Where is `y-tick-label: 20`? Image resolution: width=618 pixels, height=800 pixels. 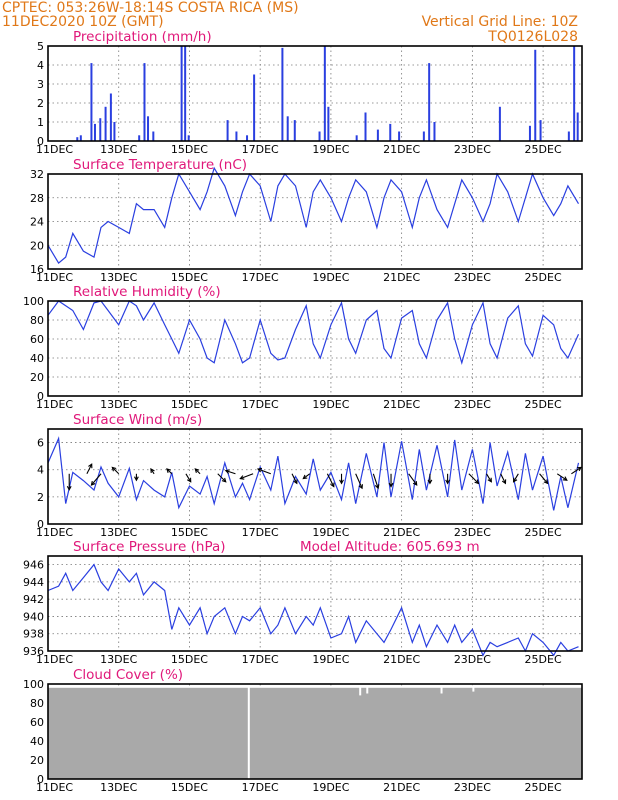
y-tick-label: 20 is located at coordinates (37, 377).